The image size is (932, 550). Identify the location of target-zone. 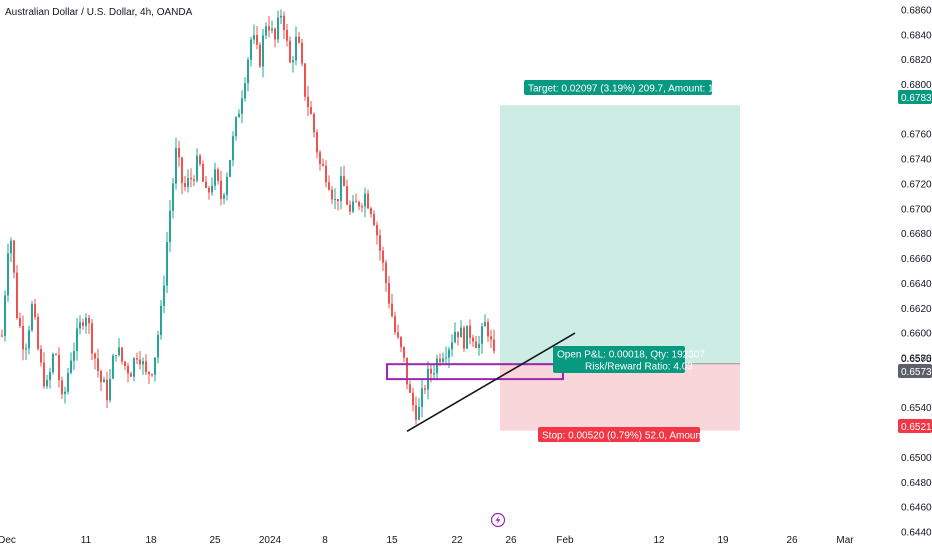
(620, 234).